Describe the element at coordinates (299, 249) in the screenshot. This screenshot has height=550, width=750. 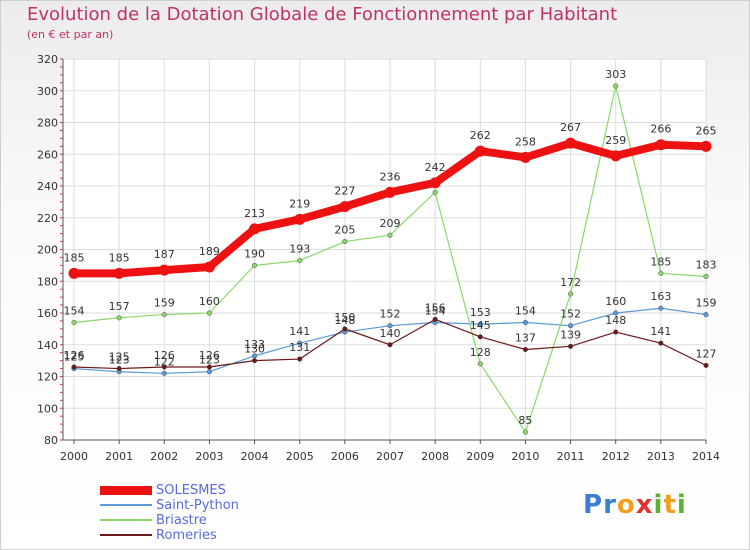
I see `data-label-briastre: 193` at that location.